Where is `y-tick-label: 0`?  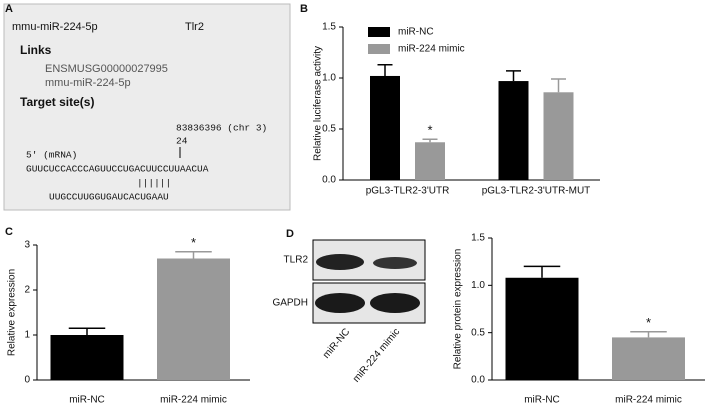 y-tick-label: 0 is located at coordinates (27, 380).